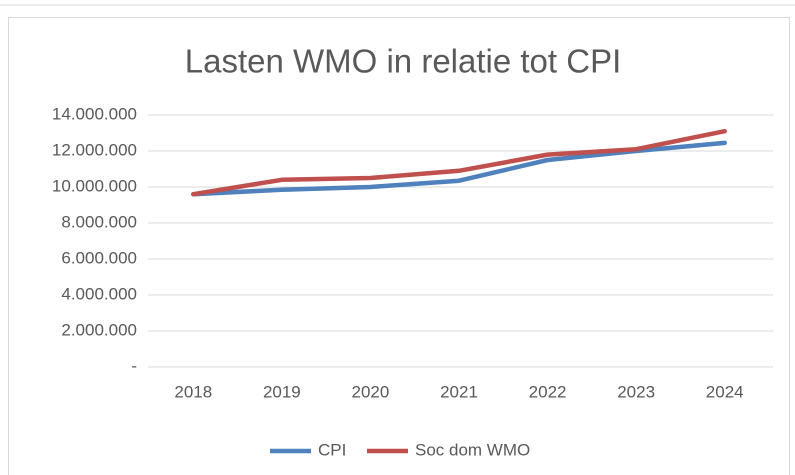 The height and width of the screenshot is (475, 795). What do you see at coordinates (94, 149) in the screenshot?
I see `y-tick-label: 12.000.000` at bounding box center [94, 149].